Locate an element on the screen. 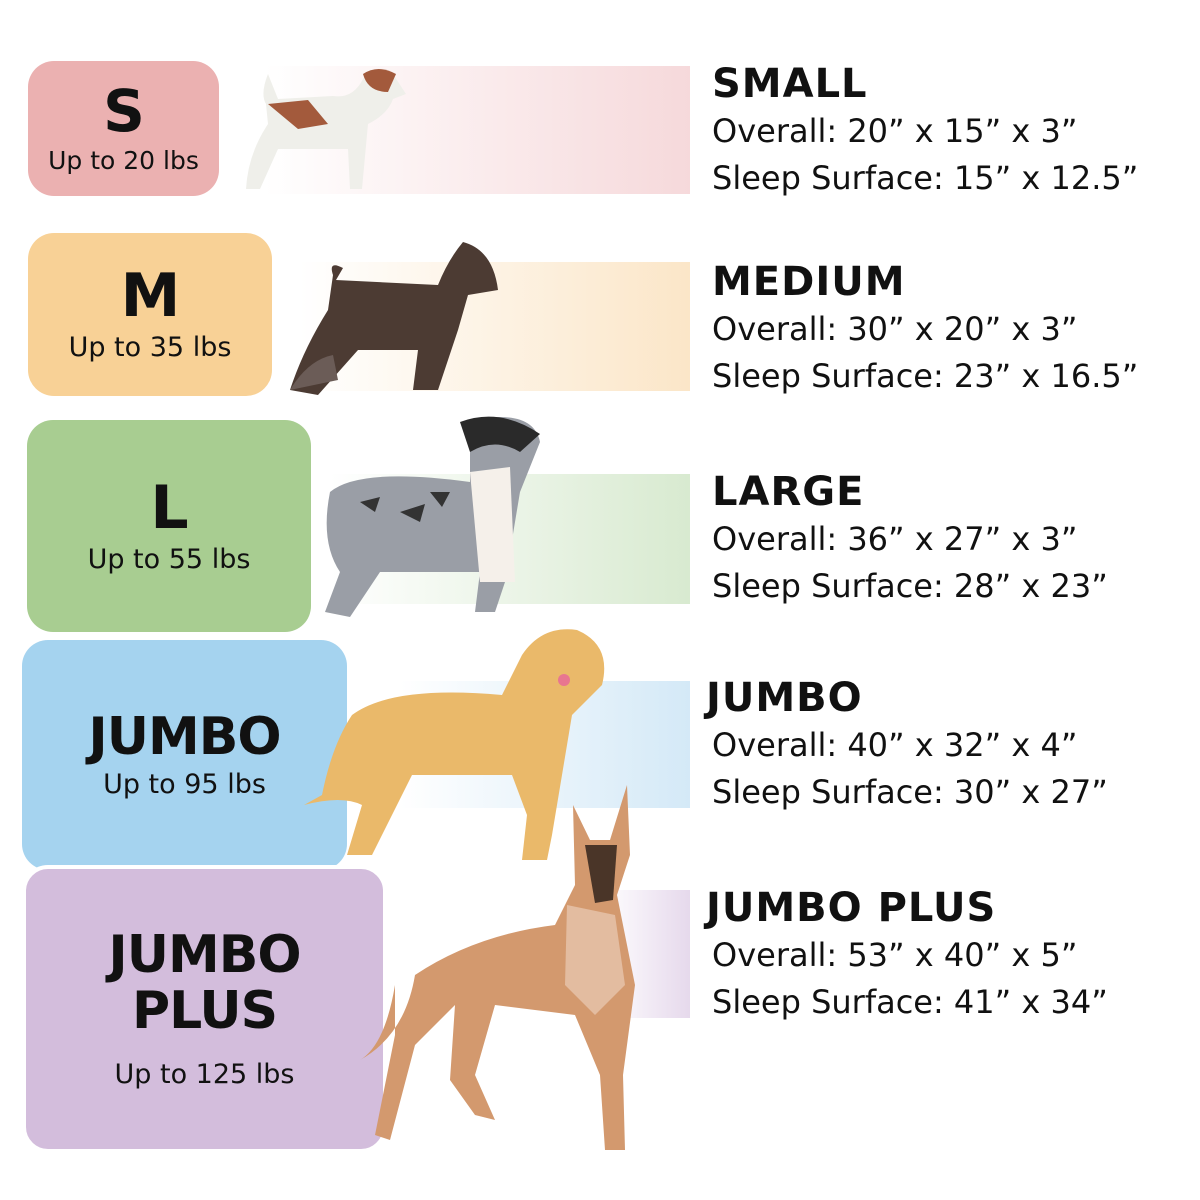 This screenshot has width=1200, height=1200. sleep-surface-dimensions: Sleep Surface: 30” x 27” is located at coordinates (910, 792).